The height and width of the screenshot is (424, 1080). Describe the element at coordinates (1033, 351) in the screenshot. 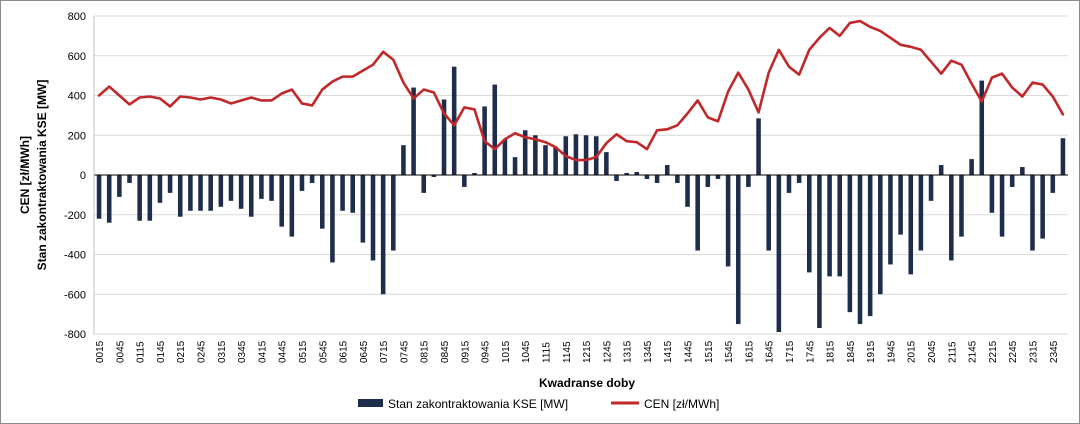

I see `x-tick-label: 2315` at that location.